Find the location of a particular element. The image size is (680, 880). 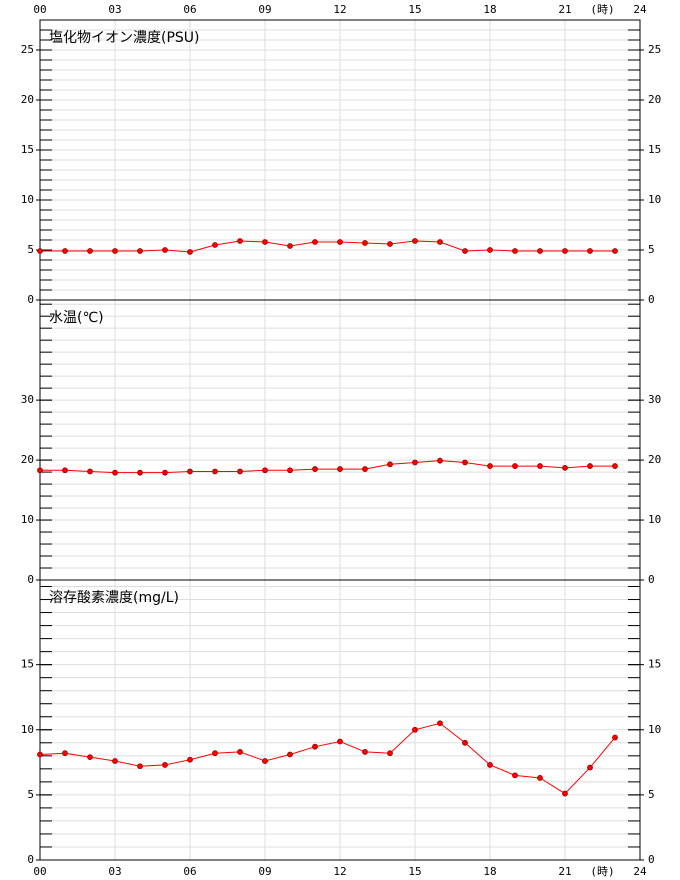

x-tick-label: 18 is located at coordinates (489, 871).